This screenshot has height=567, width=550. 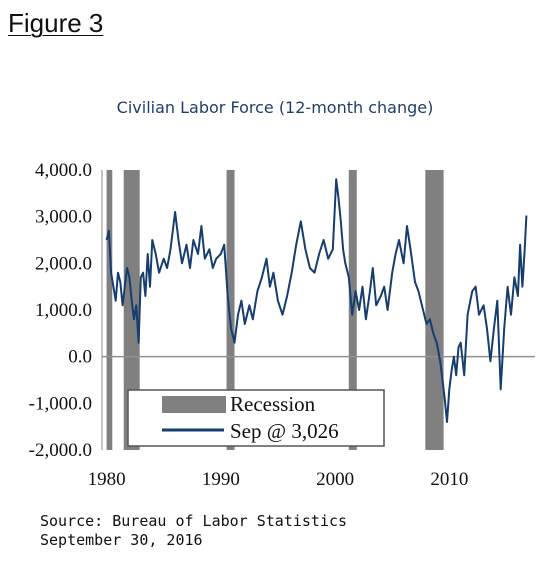 What do you see at coordinates (284, 431) in the screenshot?
I see `legend-series-label: Sep @ 3,026` at bounding box center [284, 431].